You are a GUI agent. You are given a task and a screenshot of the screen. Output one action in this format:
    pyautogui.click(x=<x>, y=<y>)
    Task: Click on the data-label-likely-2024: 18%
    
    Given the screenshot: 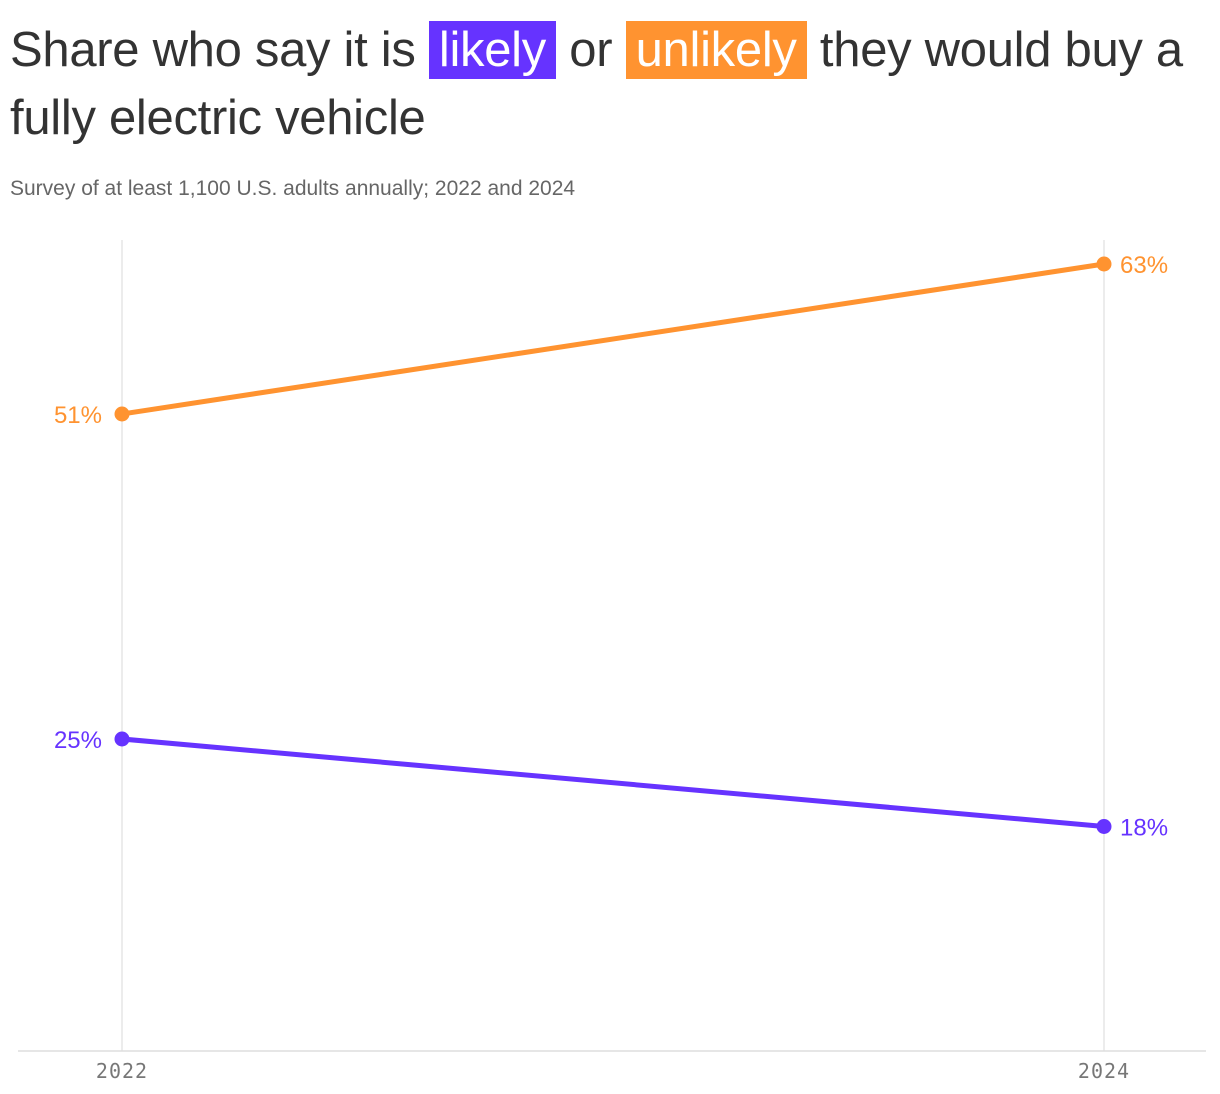 What is the action you would take?
    pyautogui.click(x=1144, y=828)
    